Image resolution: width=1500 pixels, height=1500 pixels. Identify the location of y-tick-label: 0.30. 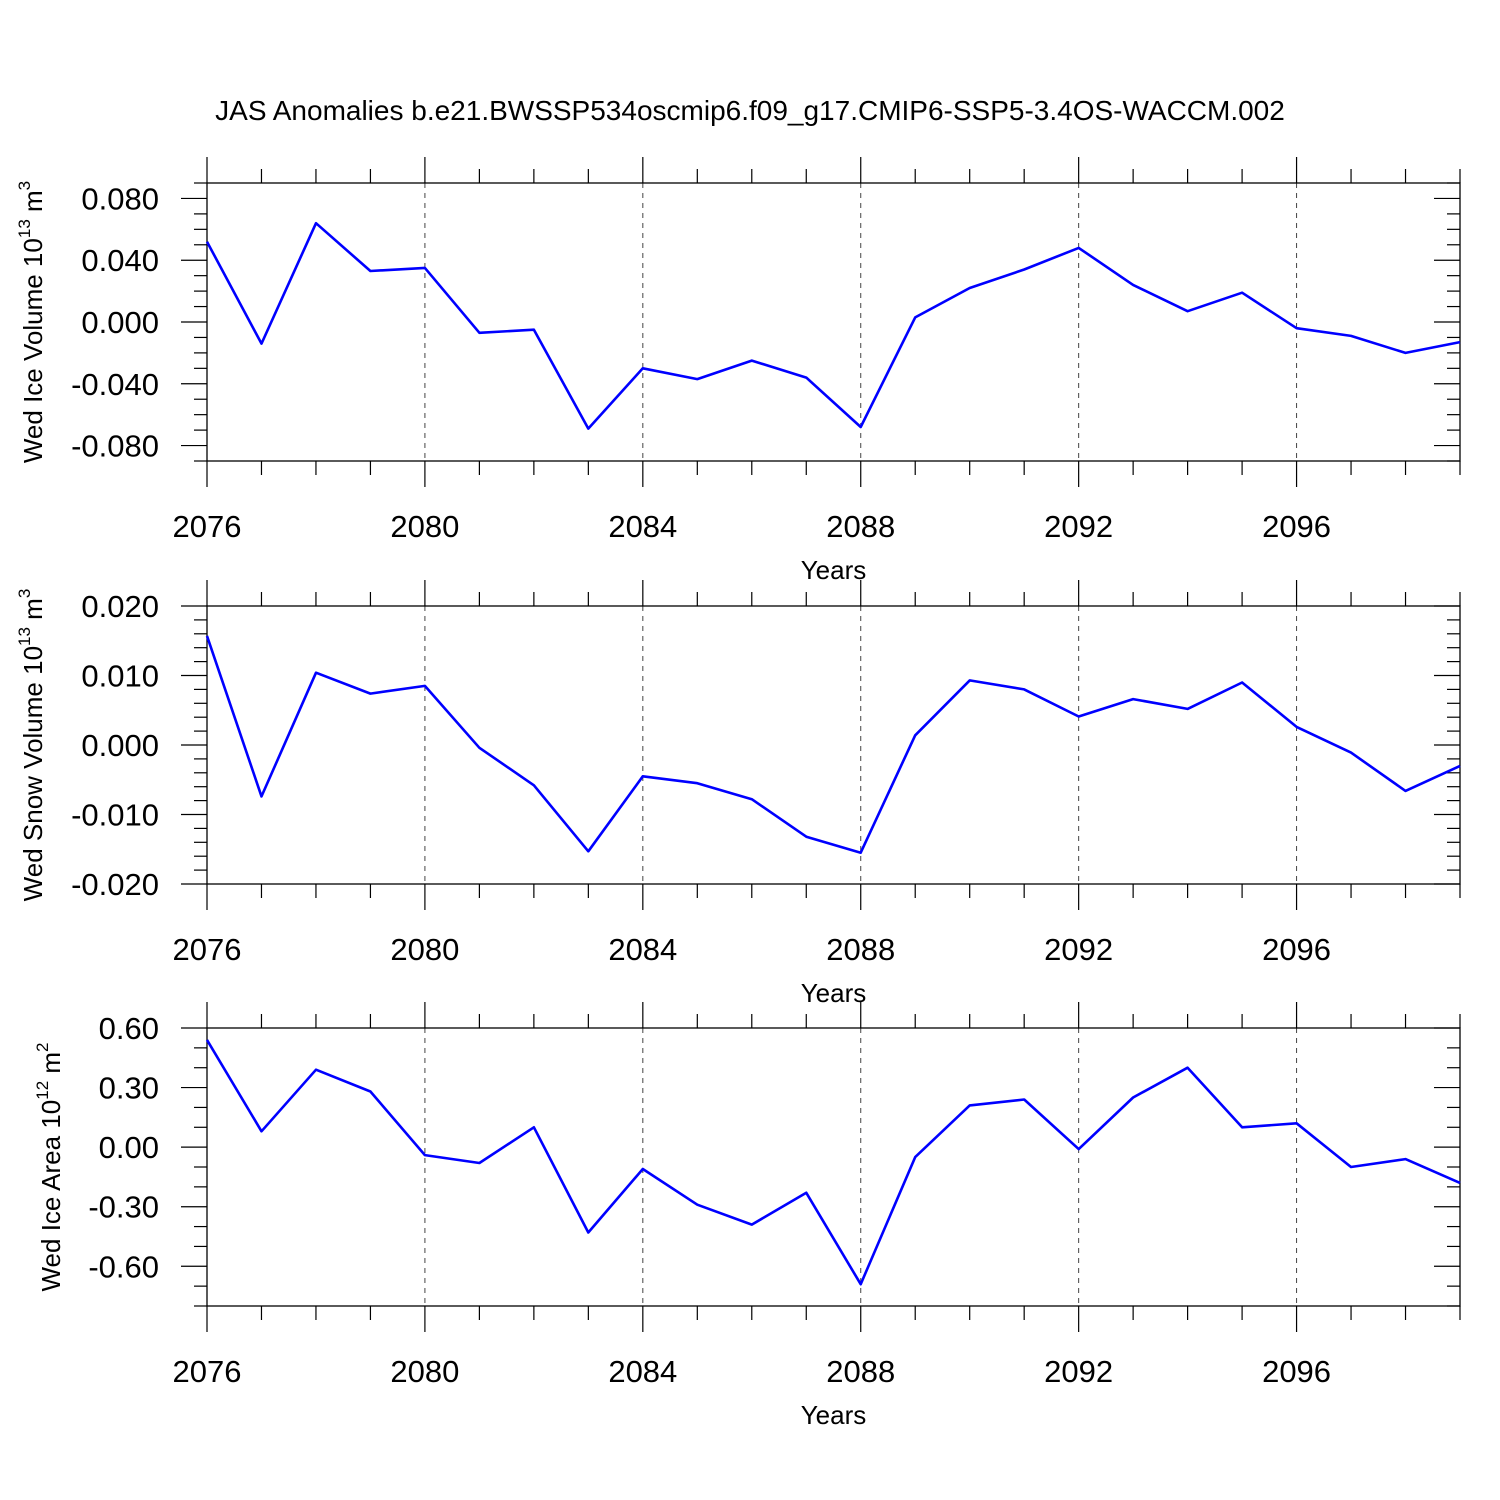
(129, 1088).